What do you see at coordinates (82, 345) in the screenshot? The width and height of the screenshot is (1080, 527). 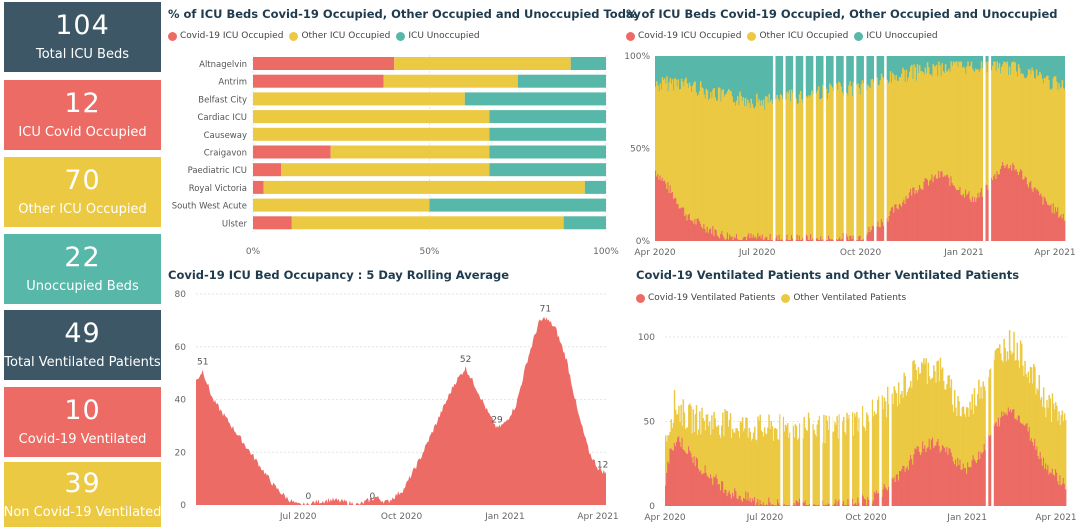 I see `kpi-total-ventilated: 49 Total Ventilated Patients` at bounding box center [82, 345].